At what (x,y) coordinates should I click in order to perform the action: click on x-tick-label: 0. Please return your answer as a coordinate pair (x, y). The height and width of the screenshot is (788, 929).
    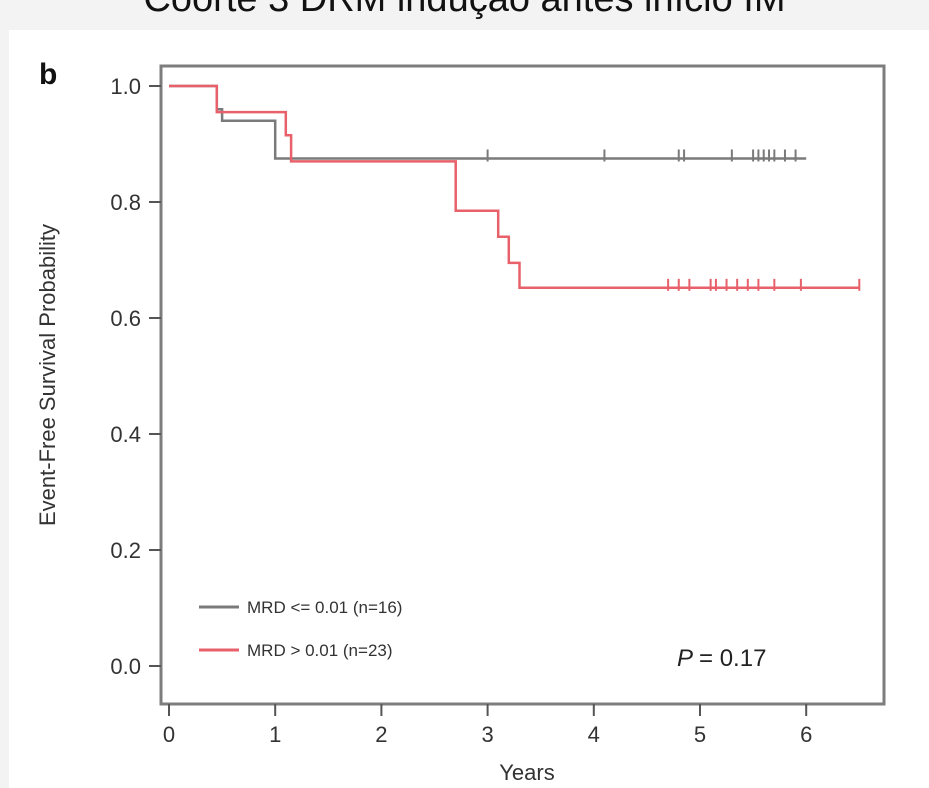
    Looking at the image, I should click on (169, 734).